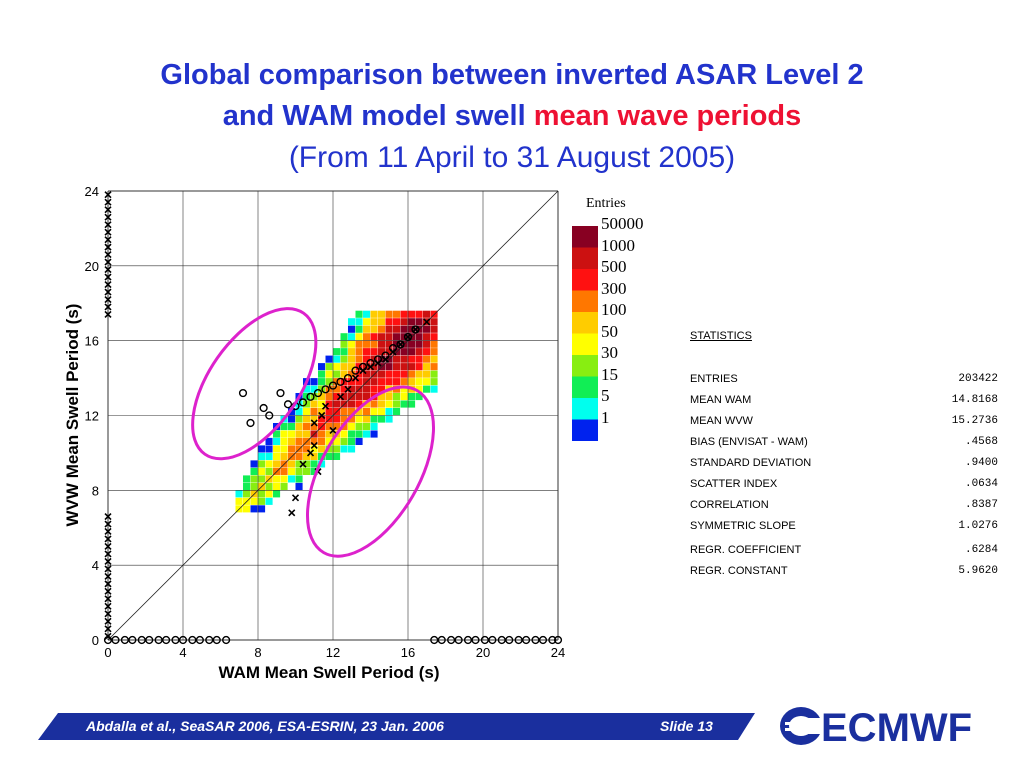 This screenshot has height=768, width=1024. I want to click on legend-label: 1000, so click(618, 245).